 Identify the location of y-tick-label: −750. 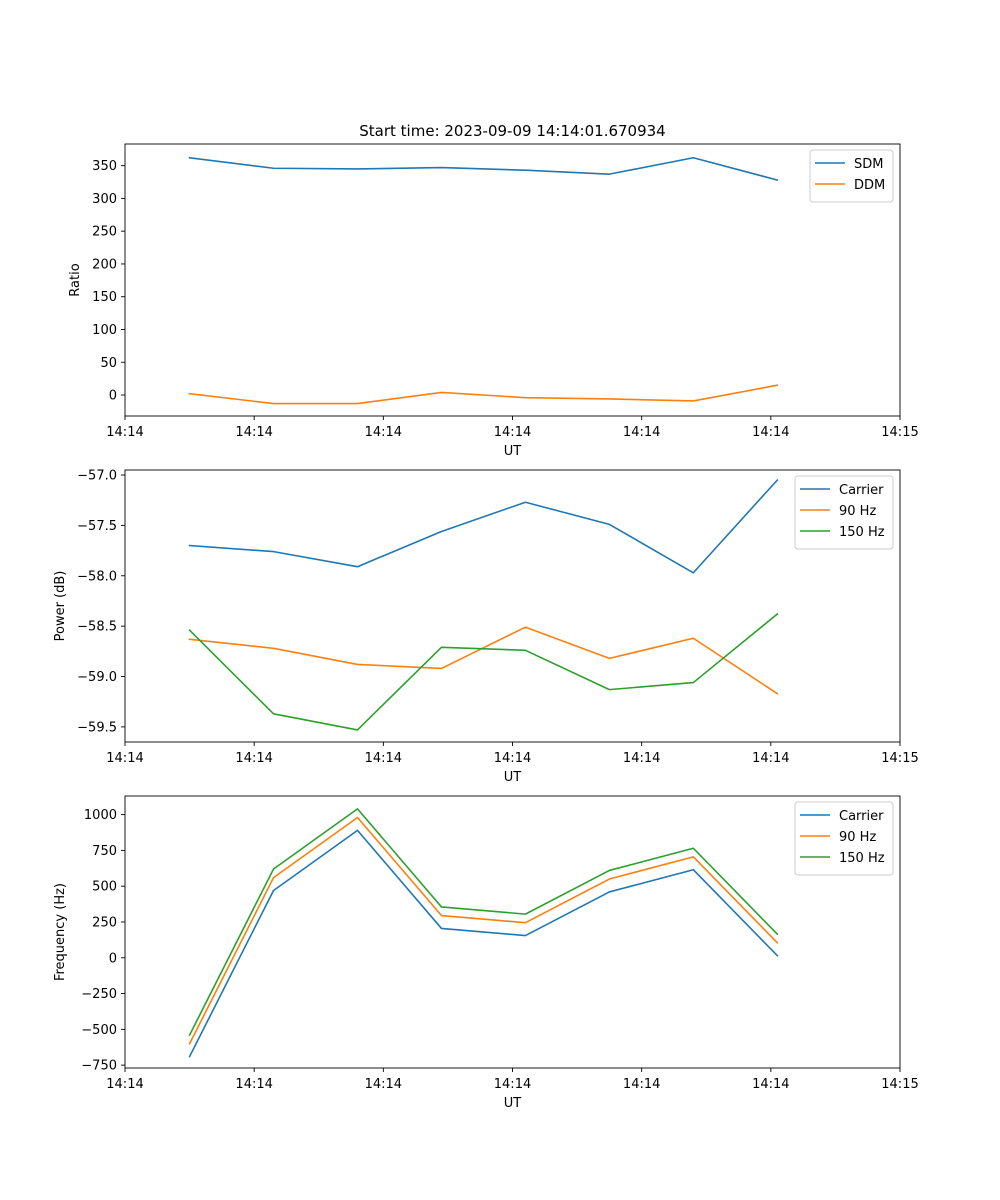
(99, 1066).